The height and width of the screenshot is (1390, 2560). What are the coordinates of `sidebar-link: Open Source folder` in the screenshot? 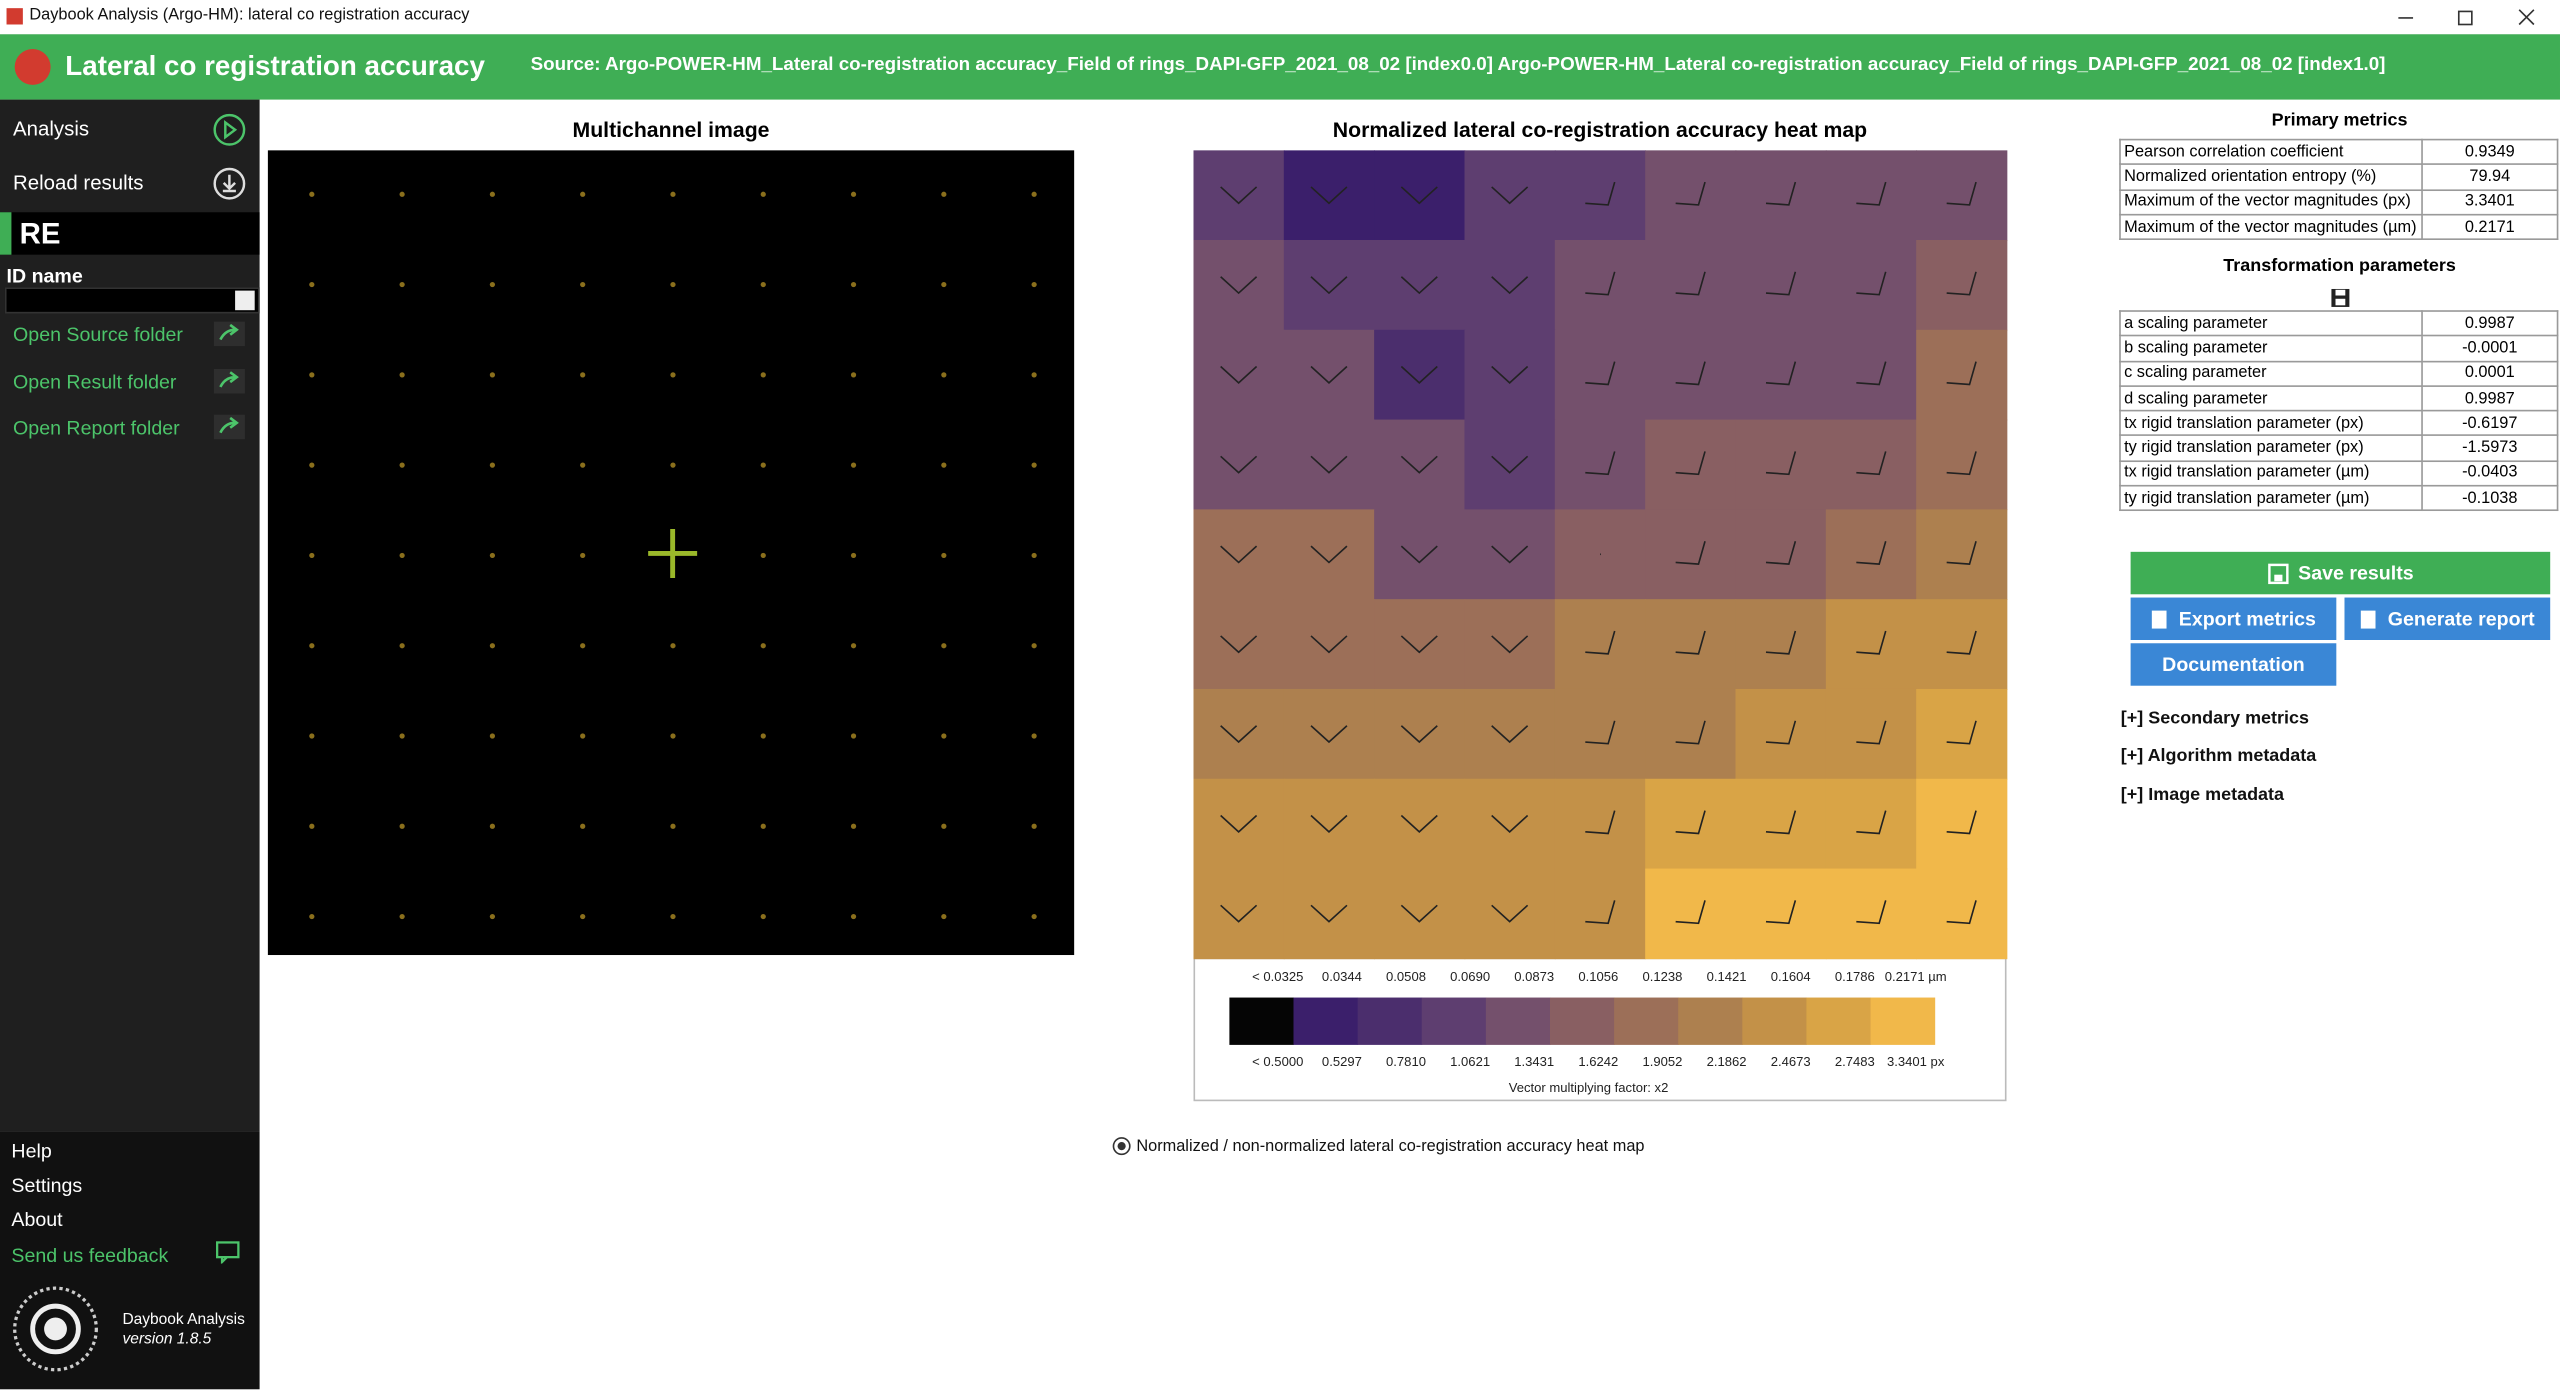 It's located at (98, 335).